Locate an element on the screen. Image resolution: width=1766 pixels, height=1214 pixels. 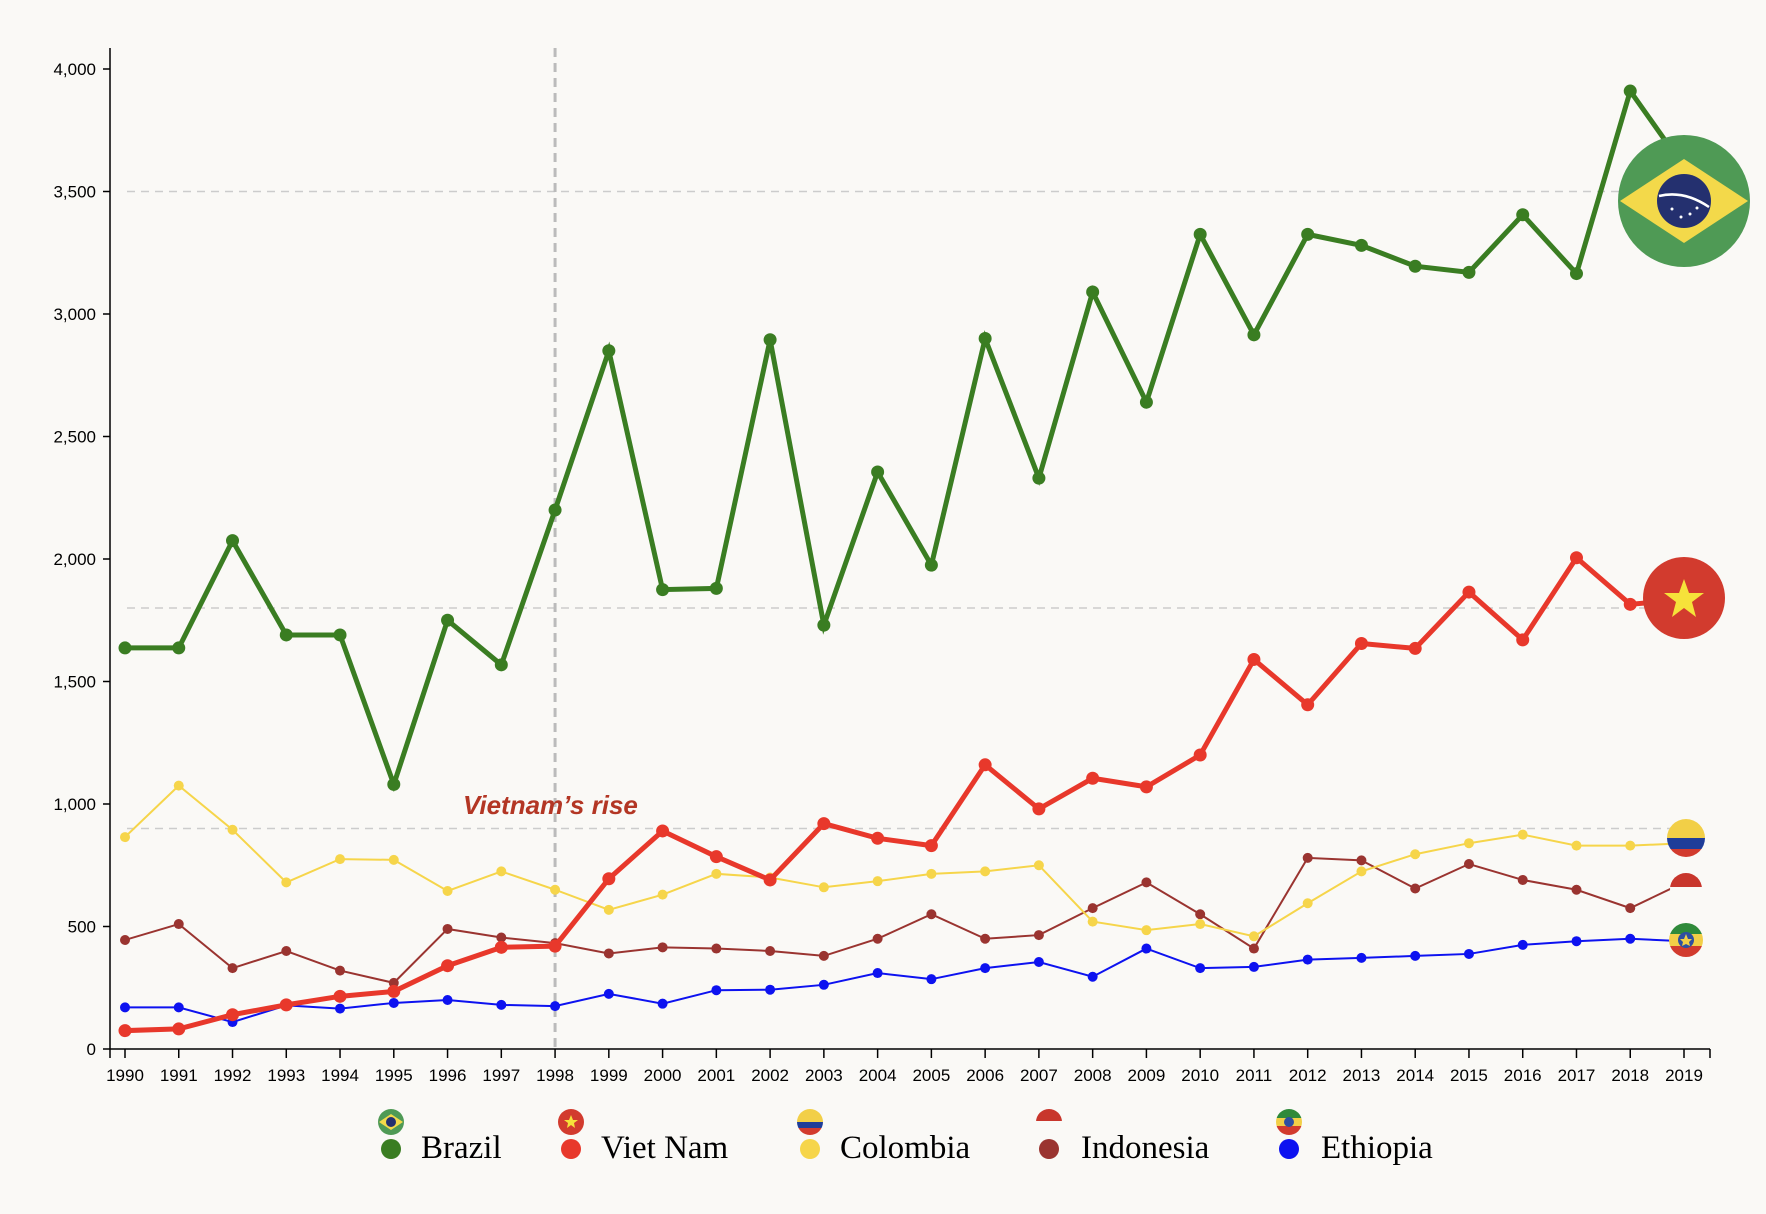
data-point-brazil-1999 is located at coordinates (609, 351).